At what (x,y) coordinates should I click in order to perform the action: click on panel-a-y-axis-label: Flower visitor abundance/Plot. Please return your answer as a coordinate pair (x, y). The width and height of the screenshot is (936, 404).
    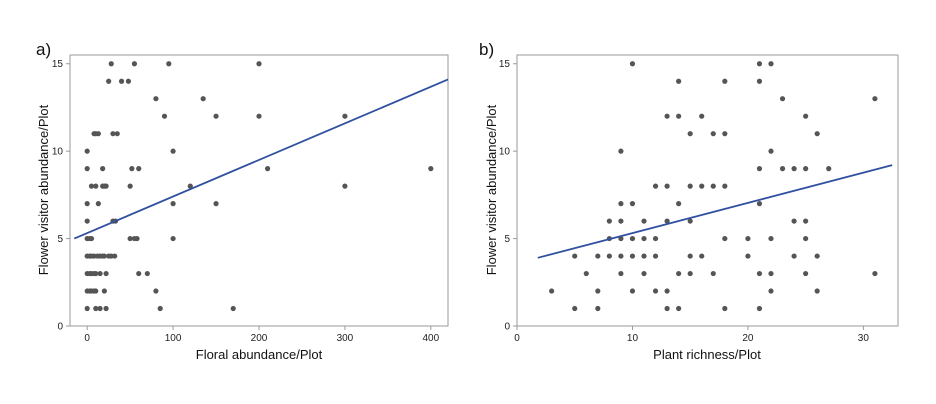
    Looking at the image, I should click on (43, 189).